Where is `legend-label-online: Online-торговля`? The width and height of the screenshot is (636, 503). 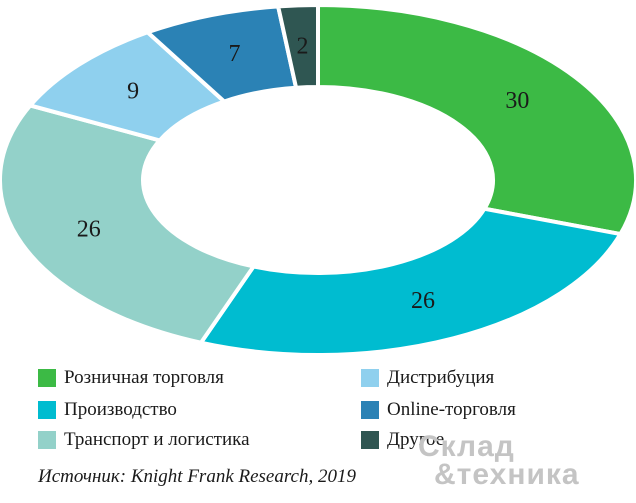
legend-label-online: Online-торговля is located at coordinates (451, 409).